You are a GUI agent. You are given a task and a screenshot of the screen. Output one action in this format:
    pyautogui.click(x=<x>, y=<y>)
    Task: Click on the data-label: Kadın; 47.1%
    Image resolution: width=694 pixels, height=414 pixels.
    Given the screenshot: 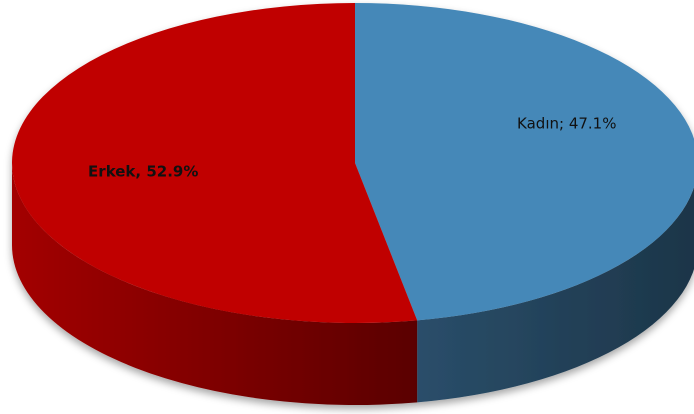 What is the action you would take?
    pyautogui.click(x=566, y=123)
    